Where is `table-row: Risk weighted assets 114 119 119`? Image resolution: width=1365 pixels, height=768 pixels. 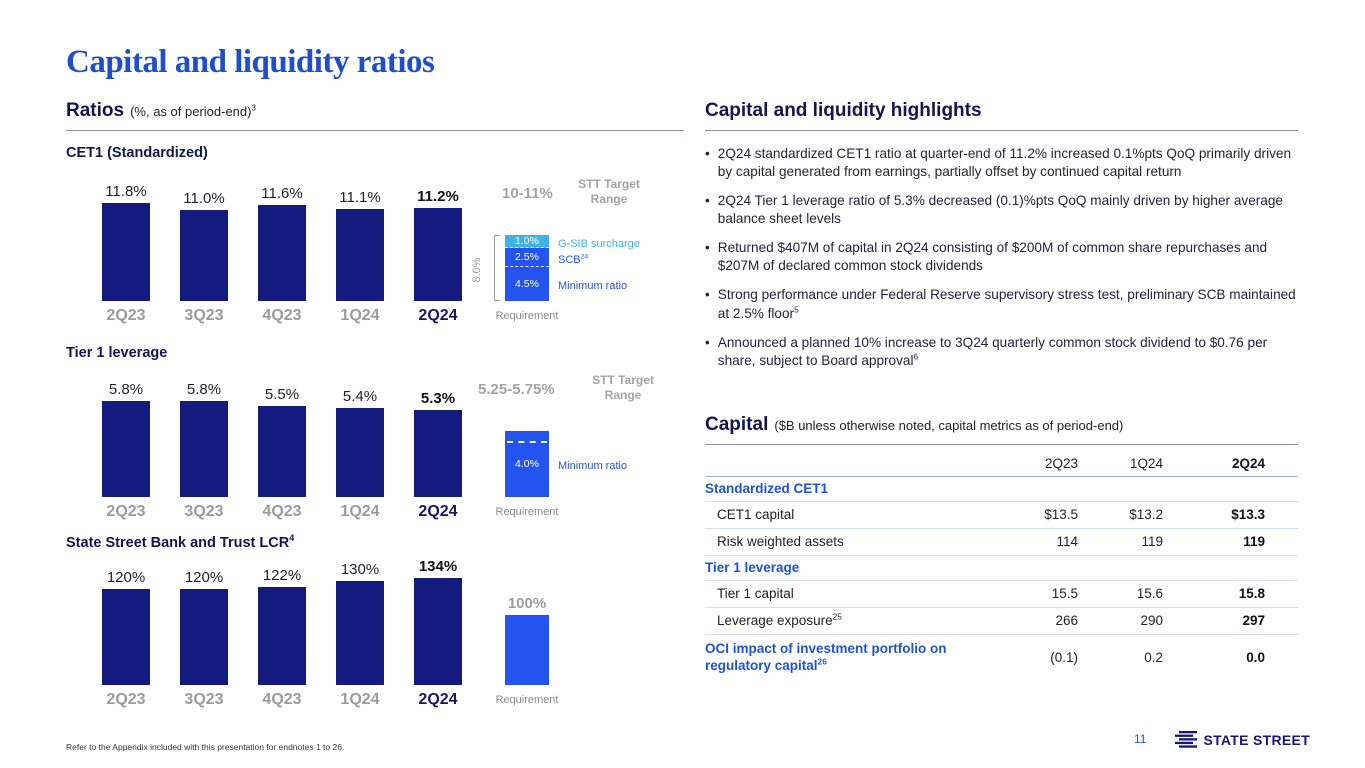 table-row: Risk weighted assets 114 119 119 is located at coordinates (1001, 542).